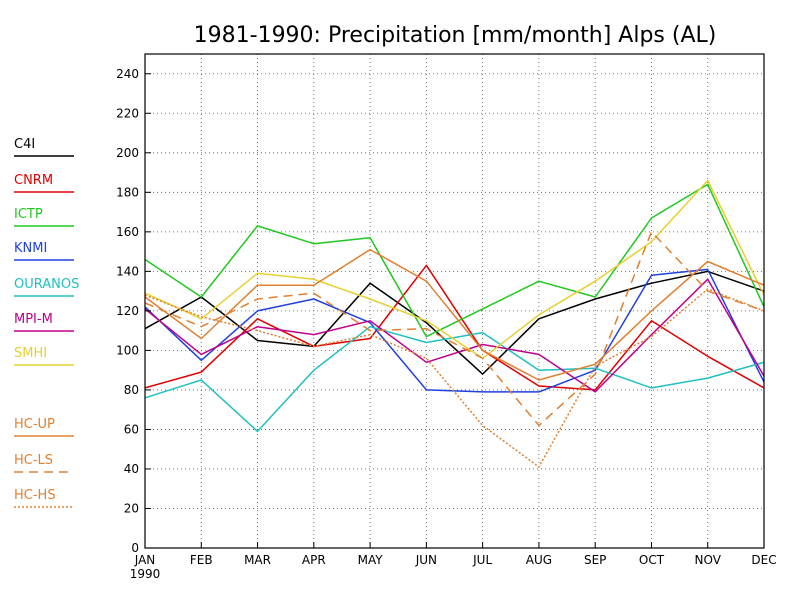 Image resolution: width=800 pixels, height=600 pixels. What do you see at coordinates (127, 311) in the screenshot?
I see `y-tick-label: 120` at bounding box center [127, 311].